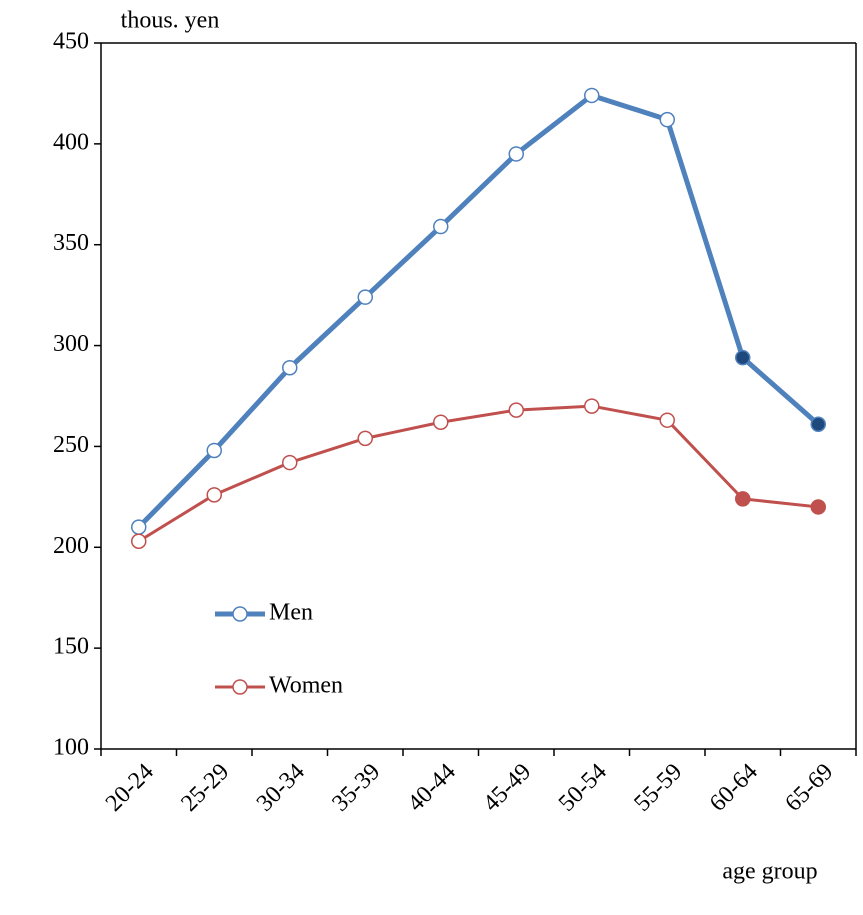 The width and height of the screenshot is (863, 915). What do you see at coordinates (583, 788) in the screenshot?
I see `x-tick-label: 50-54` at bounding box center [583, 788].